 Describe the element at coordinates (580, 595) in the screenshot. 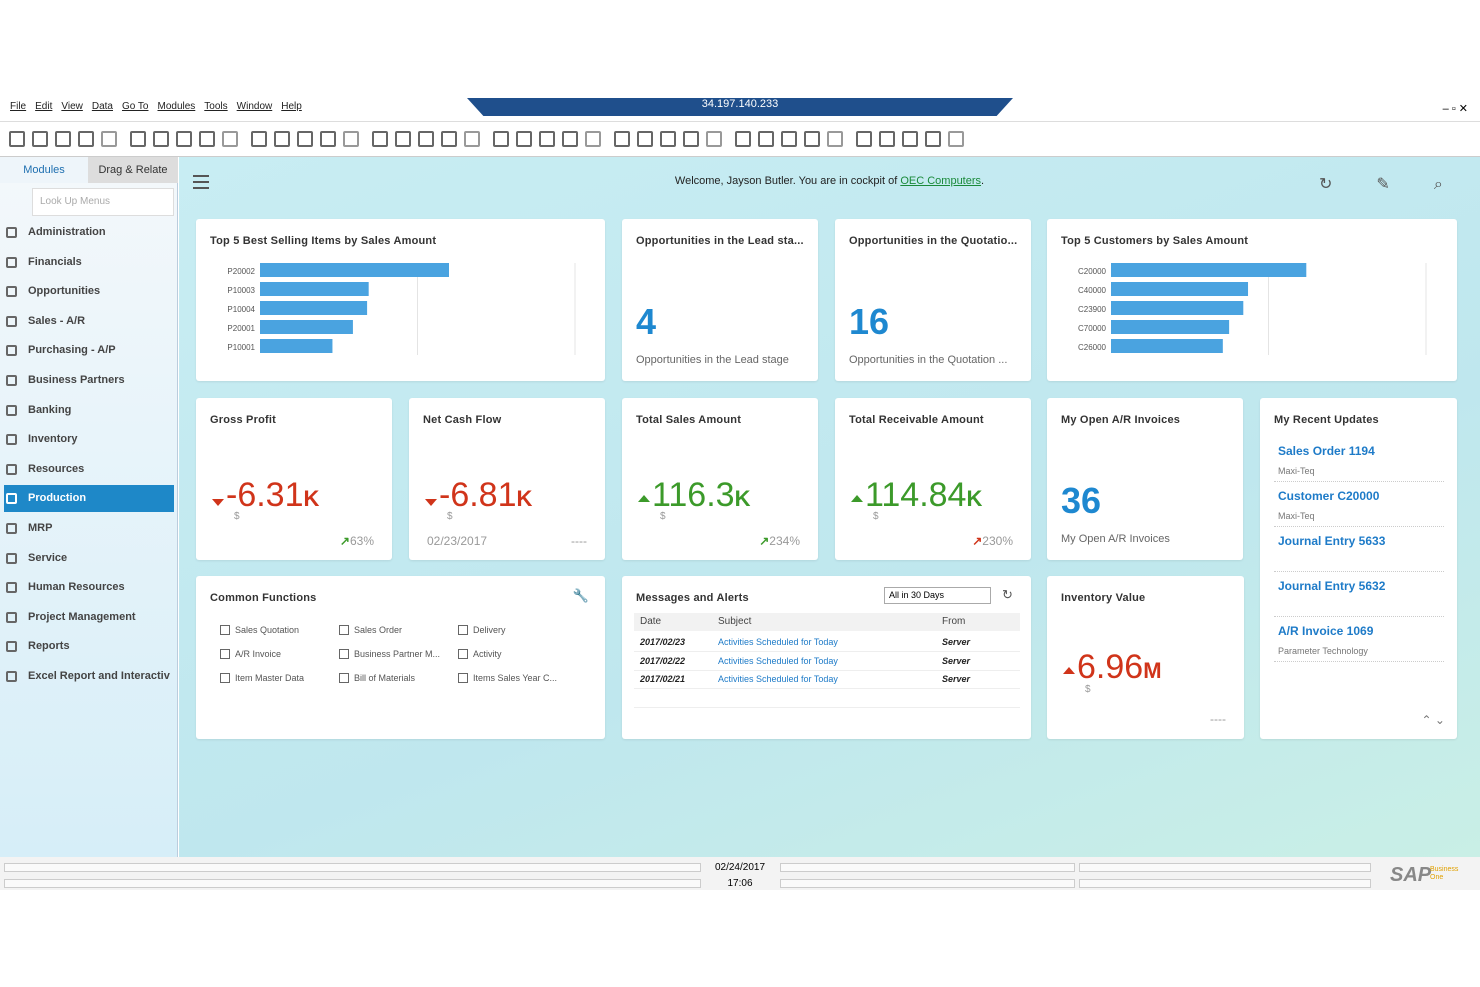

I see `settings-icon: 🔧` at that location.